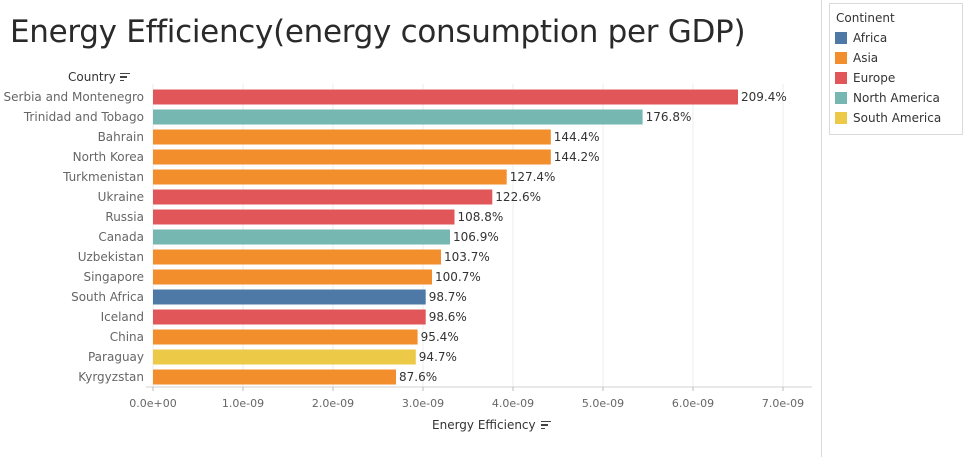  I want to click on value-label: 108.8%, so click(481, 217).